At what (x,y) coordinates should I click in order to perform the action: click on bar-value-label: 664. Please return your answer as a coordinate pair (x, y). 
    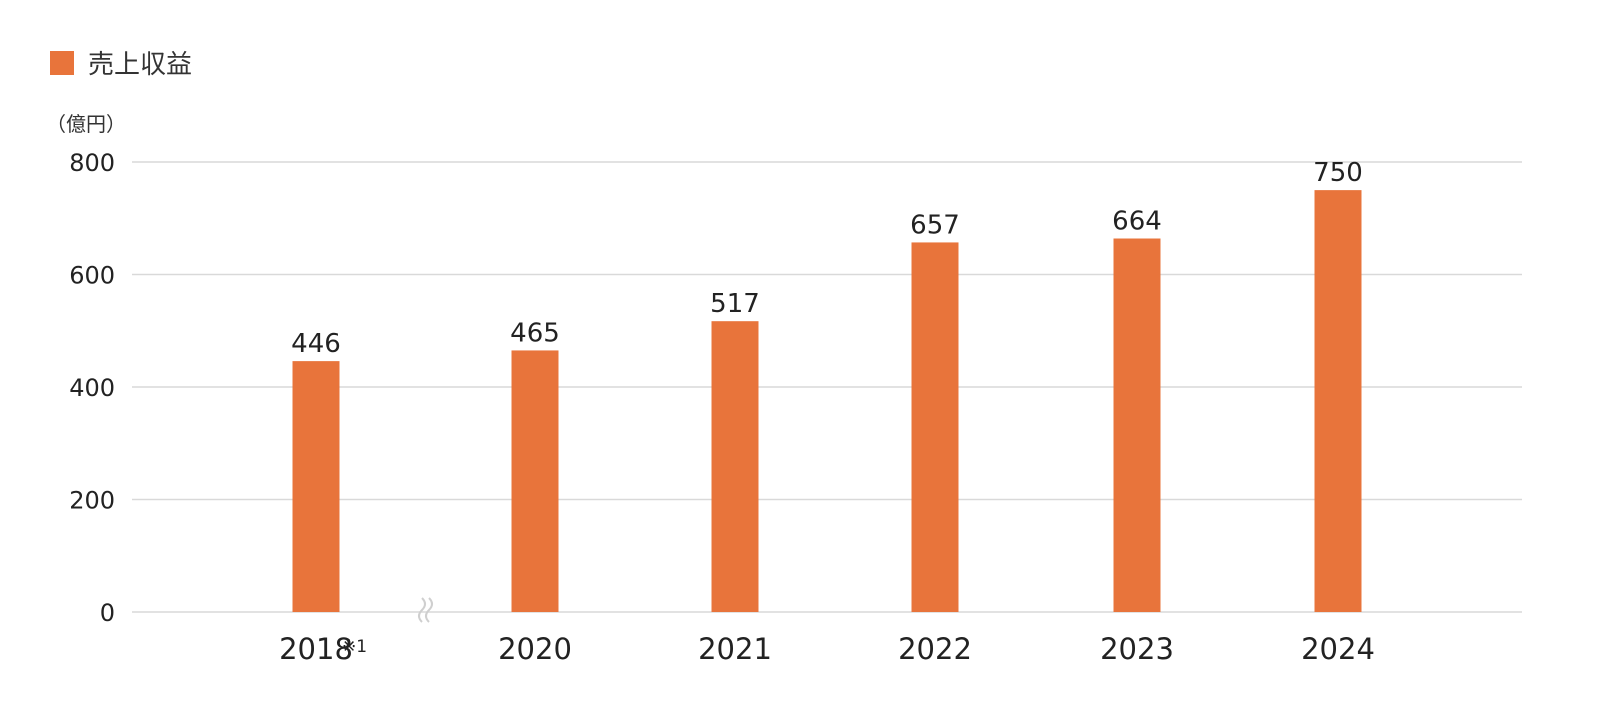
    Looking at the image, I should click on (1137, 222).